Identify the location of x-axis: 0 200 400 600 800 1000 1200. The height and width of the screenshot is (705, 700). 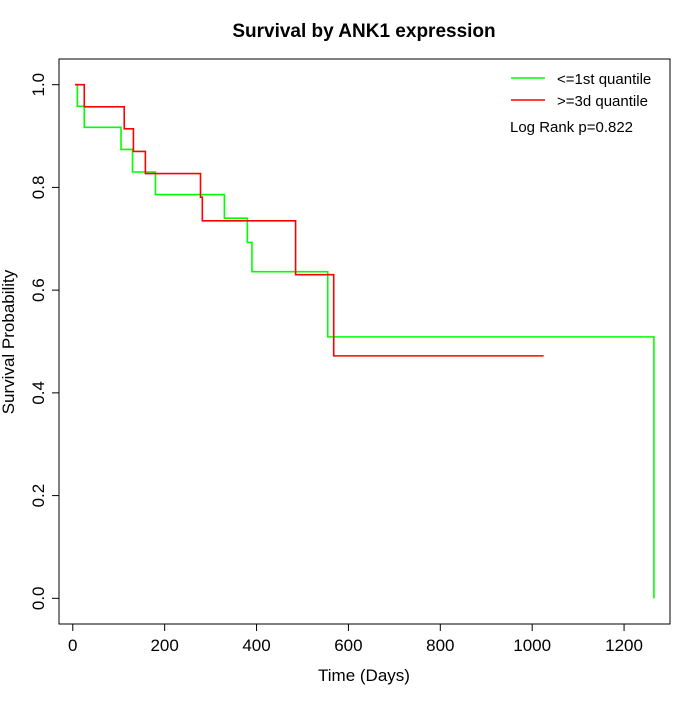
(355, 639).